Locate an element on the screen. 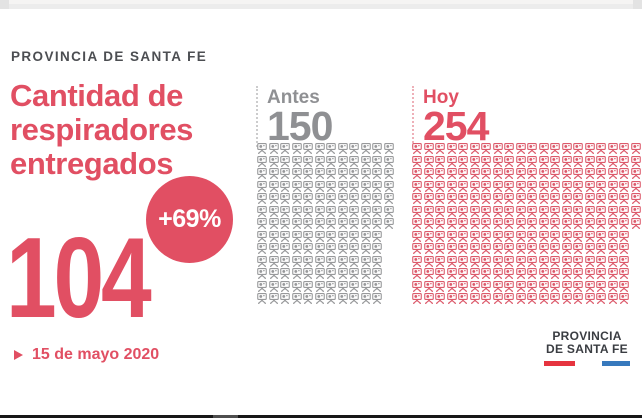 Image resolution: width=642 pixels, height=418 pixels. top-right-corner-shade is located at coordinates (637, 4).